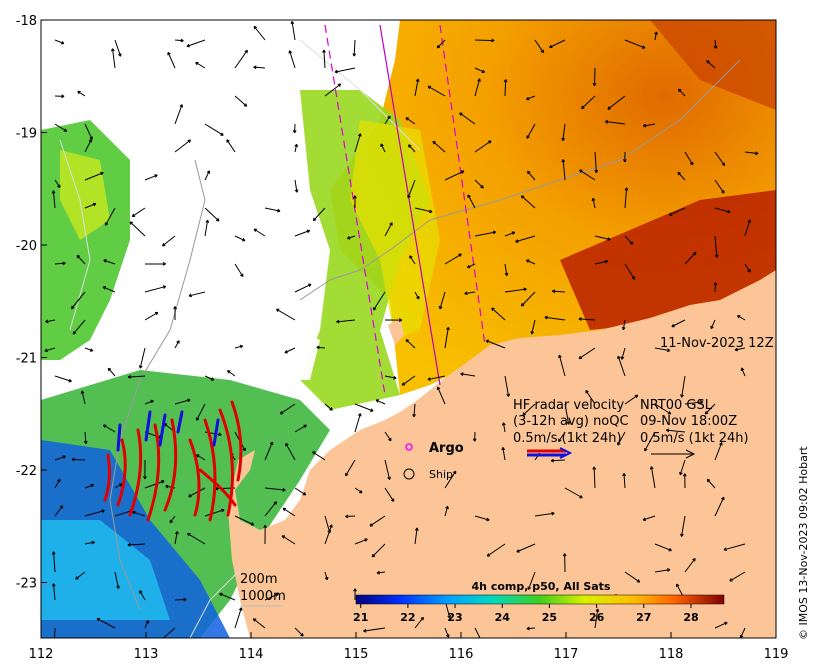 The width and height of the screenshot is (819, 672). I want to click on x-tick-label: 114, so click(251, 654).